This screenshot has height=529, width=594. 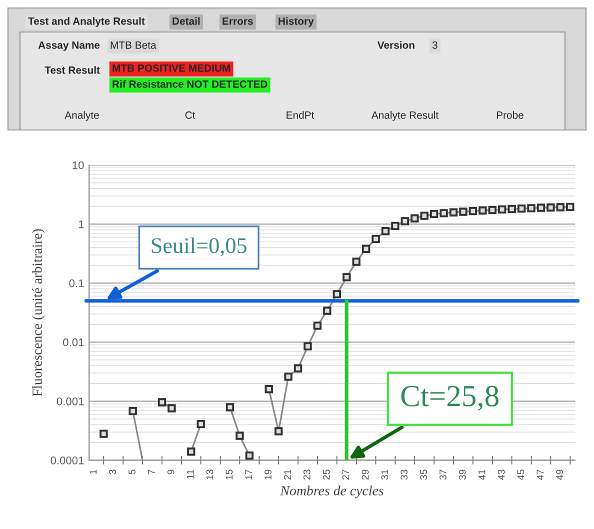 I want to click on x-tick-label: 7, so click(x=151, y=472).